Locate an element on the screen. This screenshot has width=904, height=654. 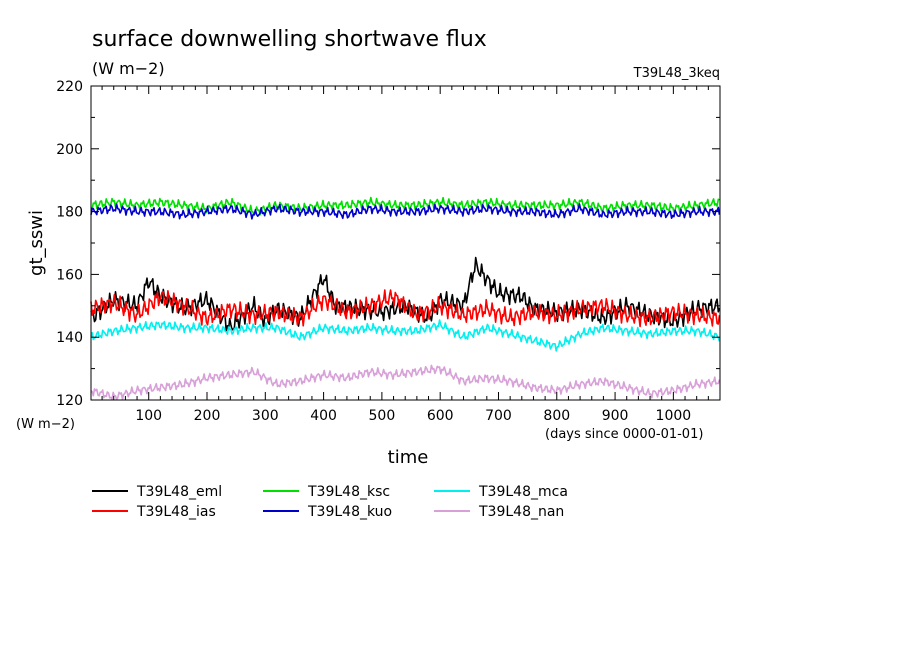
series-line-T39L48_ias is located at coordinates (405, 308).